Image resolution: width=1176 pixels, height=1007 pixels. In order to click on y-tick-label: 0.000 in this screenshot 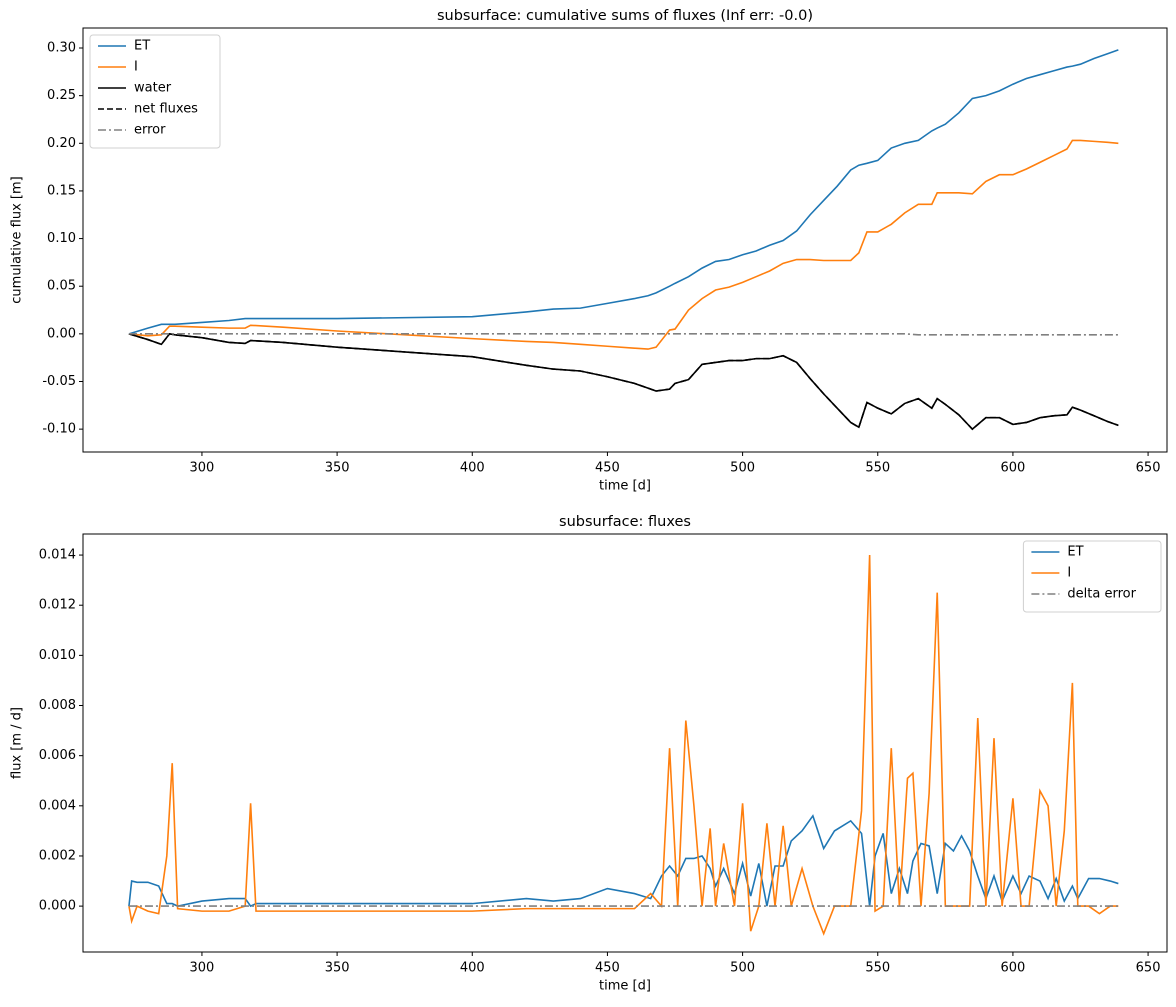, I will do `click(57, 906)`.